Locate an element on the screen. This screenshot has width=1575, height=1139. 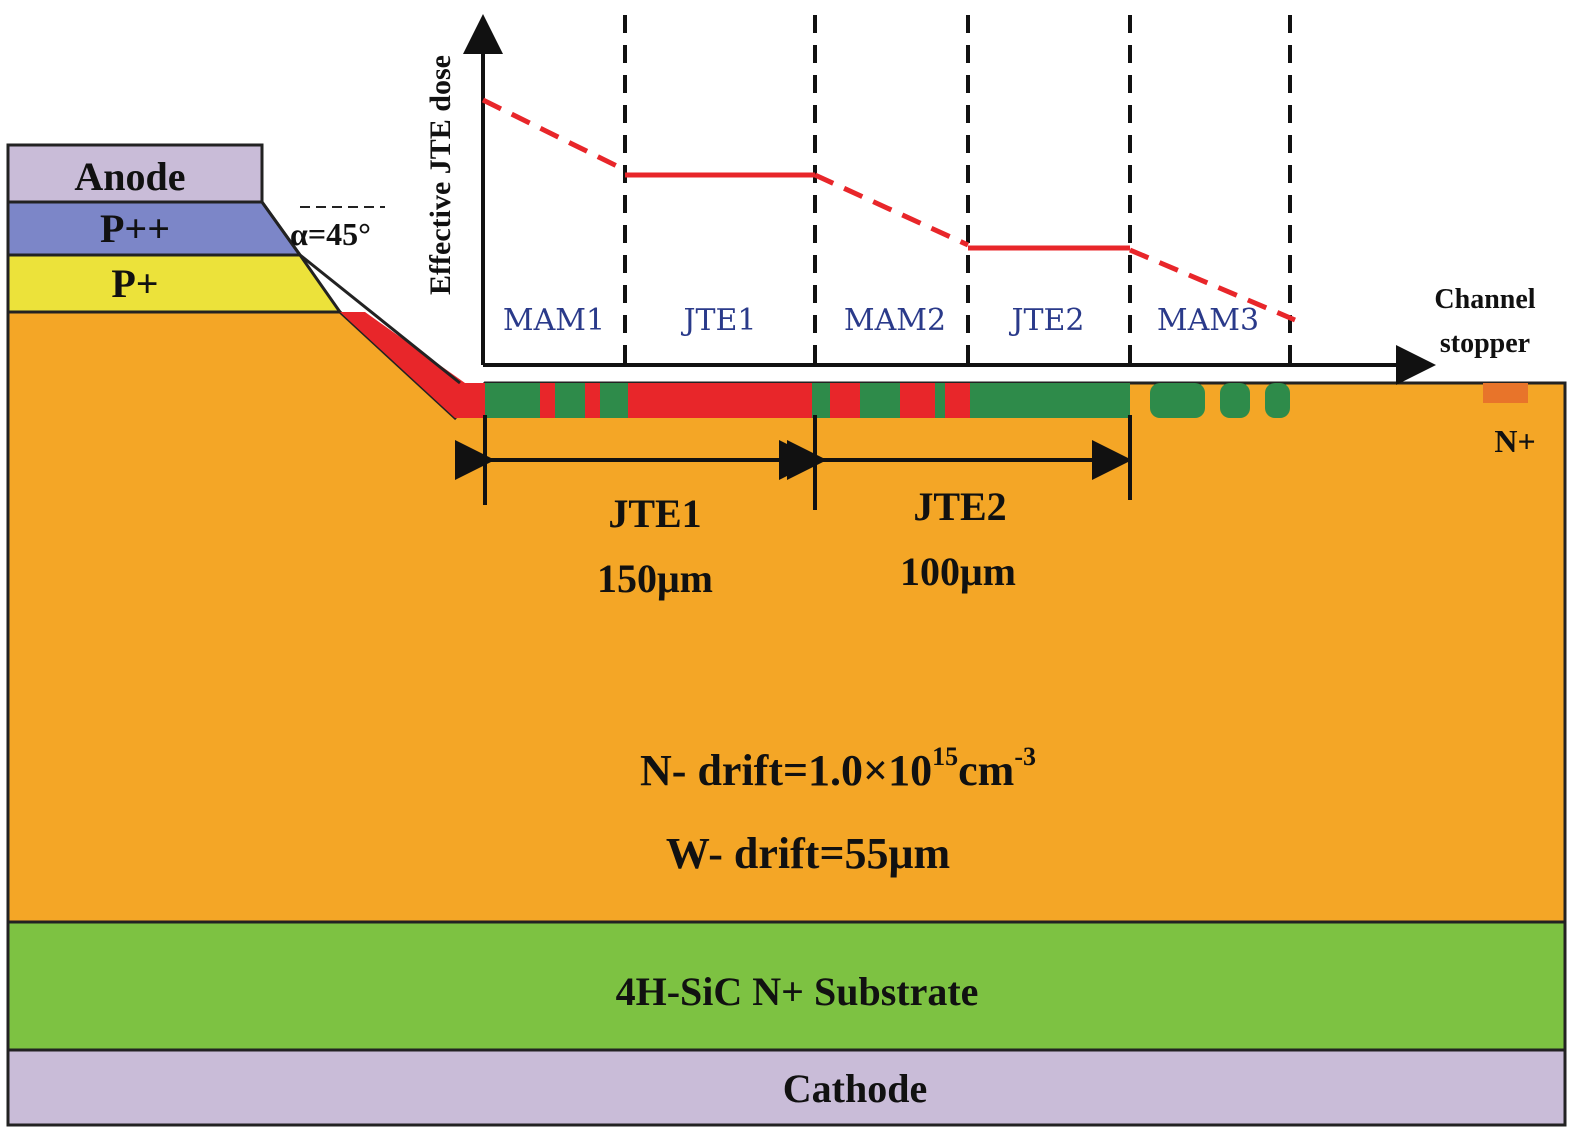
mam3-rings is located at coordinates (1220, 400).